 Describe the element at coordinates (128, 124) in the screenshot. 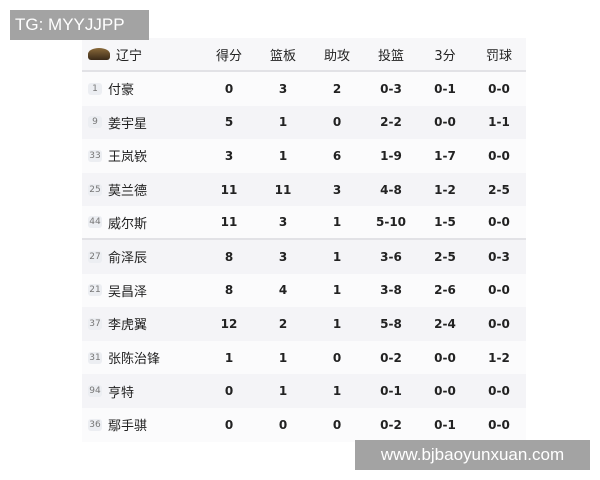

I see `player-name: 姜宇星` at that location.